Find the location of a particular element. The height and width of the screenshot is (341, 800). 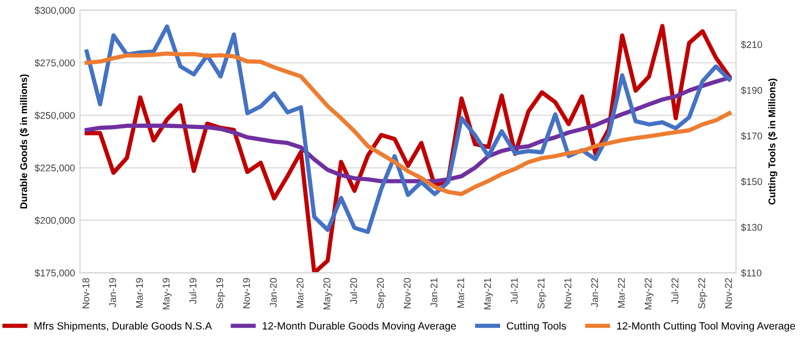

legend-label: Cutting Tools is located at coordinates (536, 327).